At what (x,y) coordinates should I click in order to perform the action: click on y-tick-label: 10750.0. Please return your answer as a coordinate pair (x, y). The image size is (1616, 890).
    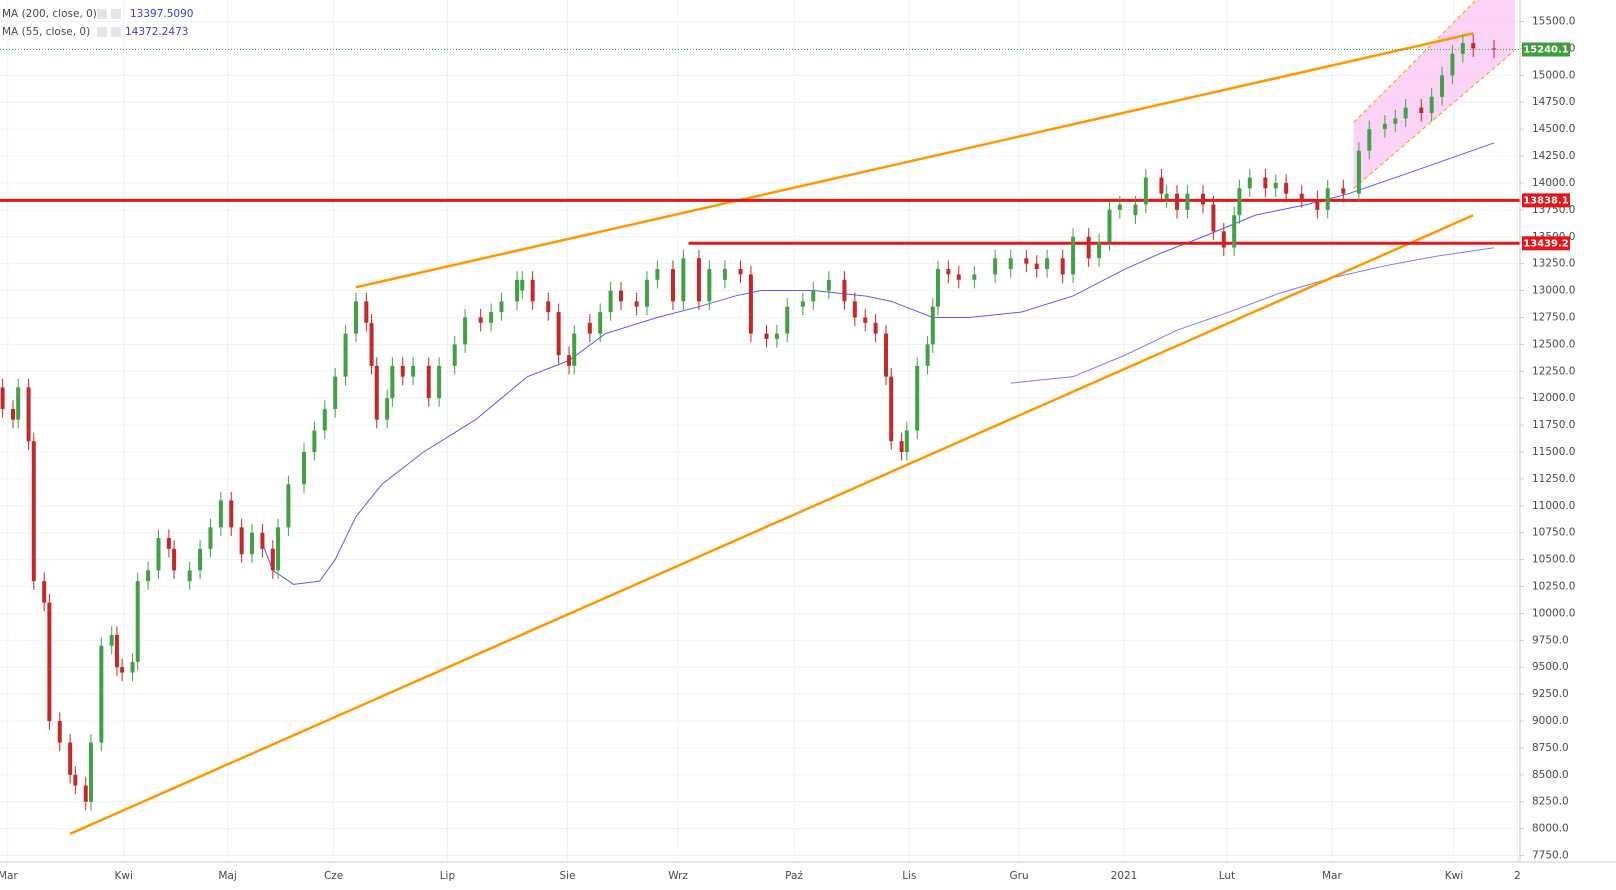
    Looking at the image, I should click on (1553, 533).